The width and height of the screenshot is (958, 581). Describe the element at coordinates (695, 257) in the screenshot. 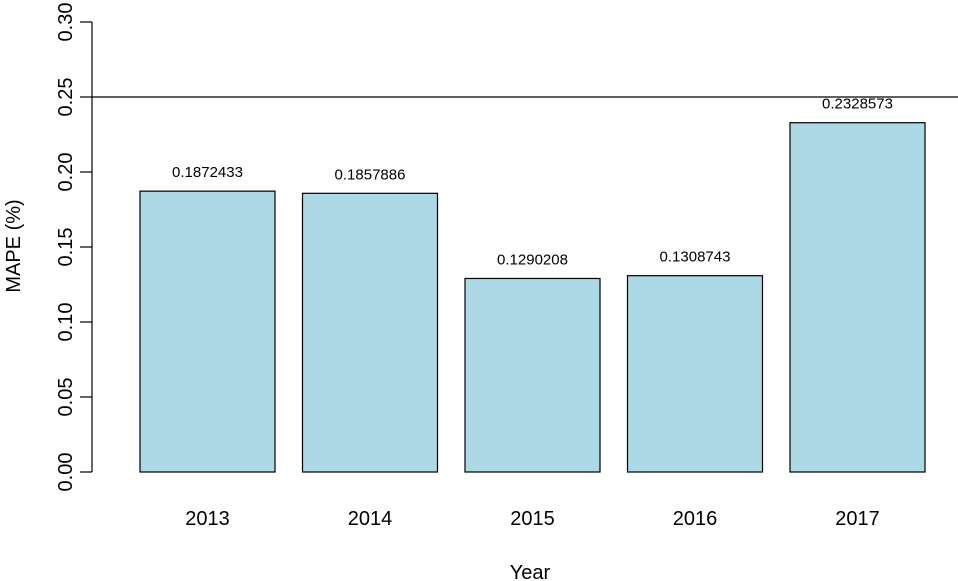

I see `bar-value-label: 0.1308743` at that location.